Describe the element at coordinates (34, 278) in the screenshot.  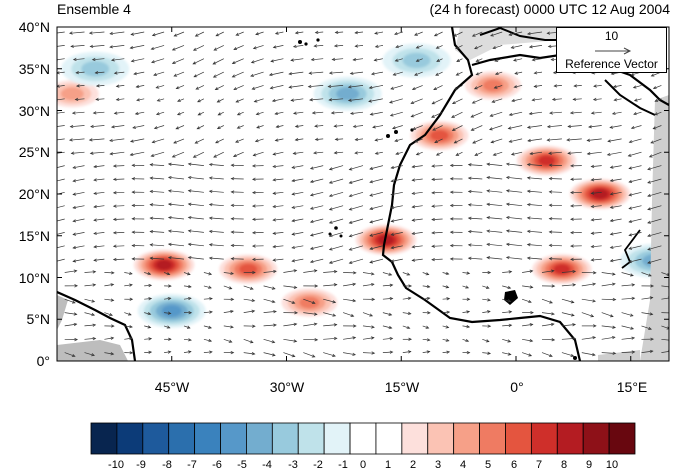
I see `lat-label-10n: 10°N` at that location.